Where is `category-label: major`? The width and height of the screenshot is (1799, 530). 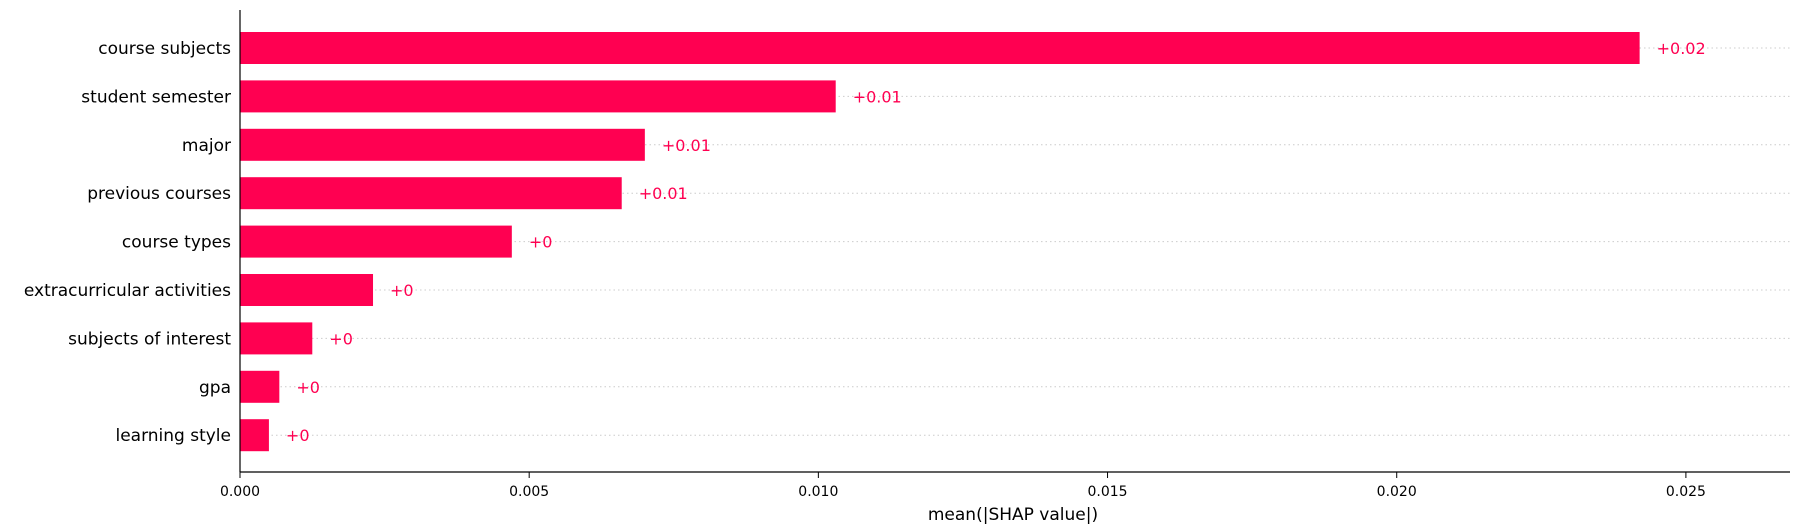
category-label: major is located at coordinates (206, 146).